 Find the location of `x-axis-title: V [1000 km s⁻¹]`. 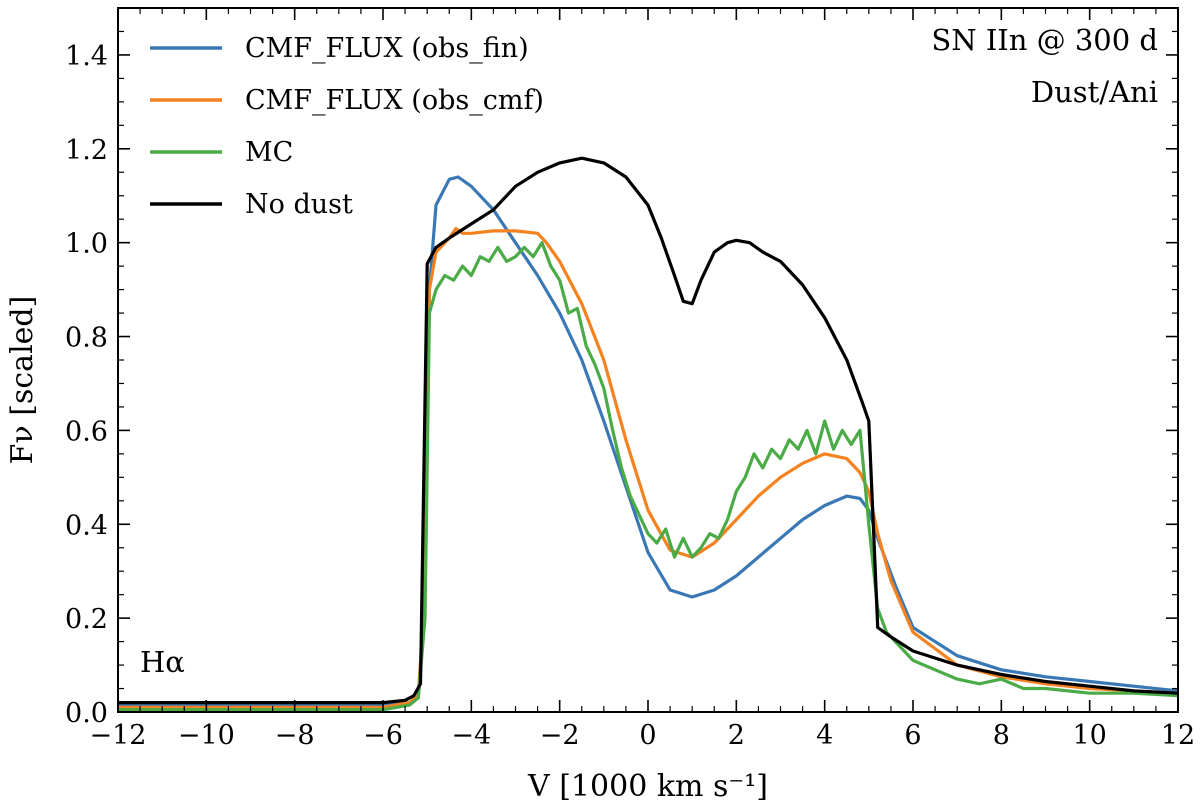

x-axis-title: V [1000 km s⁻¹] is located at coordinates (647, 786).